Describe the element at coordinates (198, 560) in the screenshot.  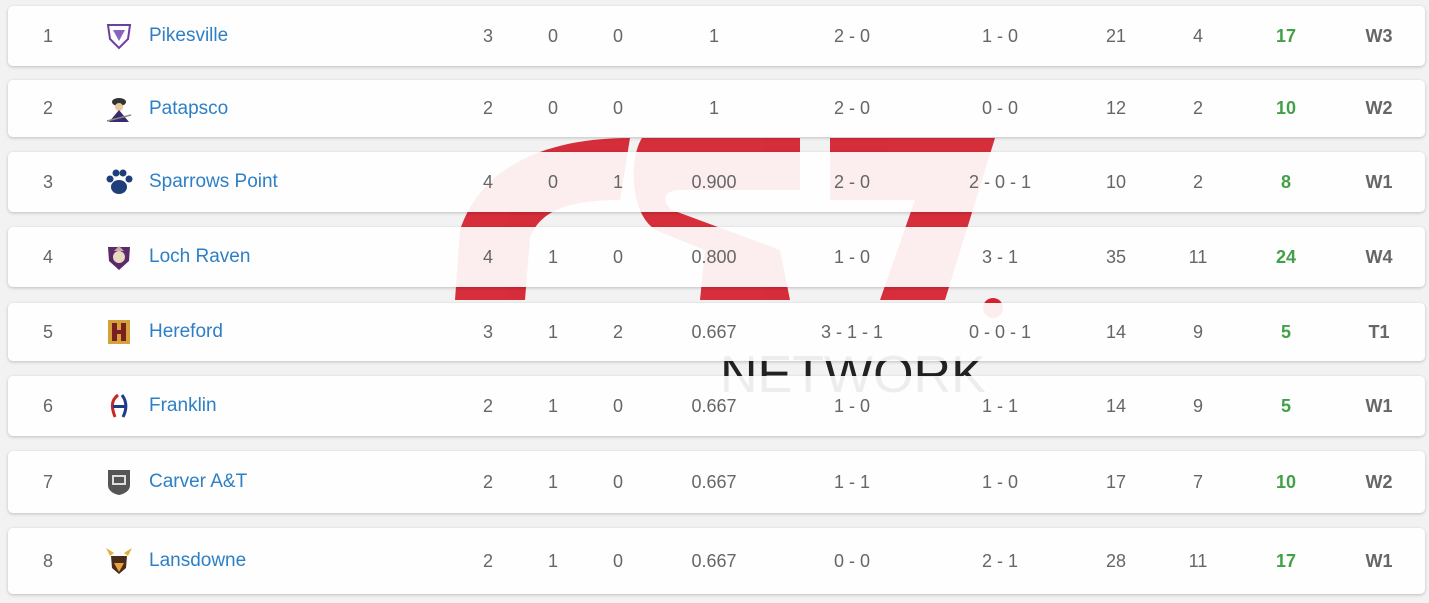
I see `team-link: Lansdowne` at that location.